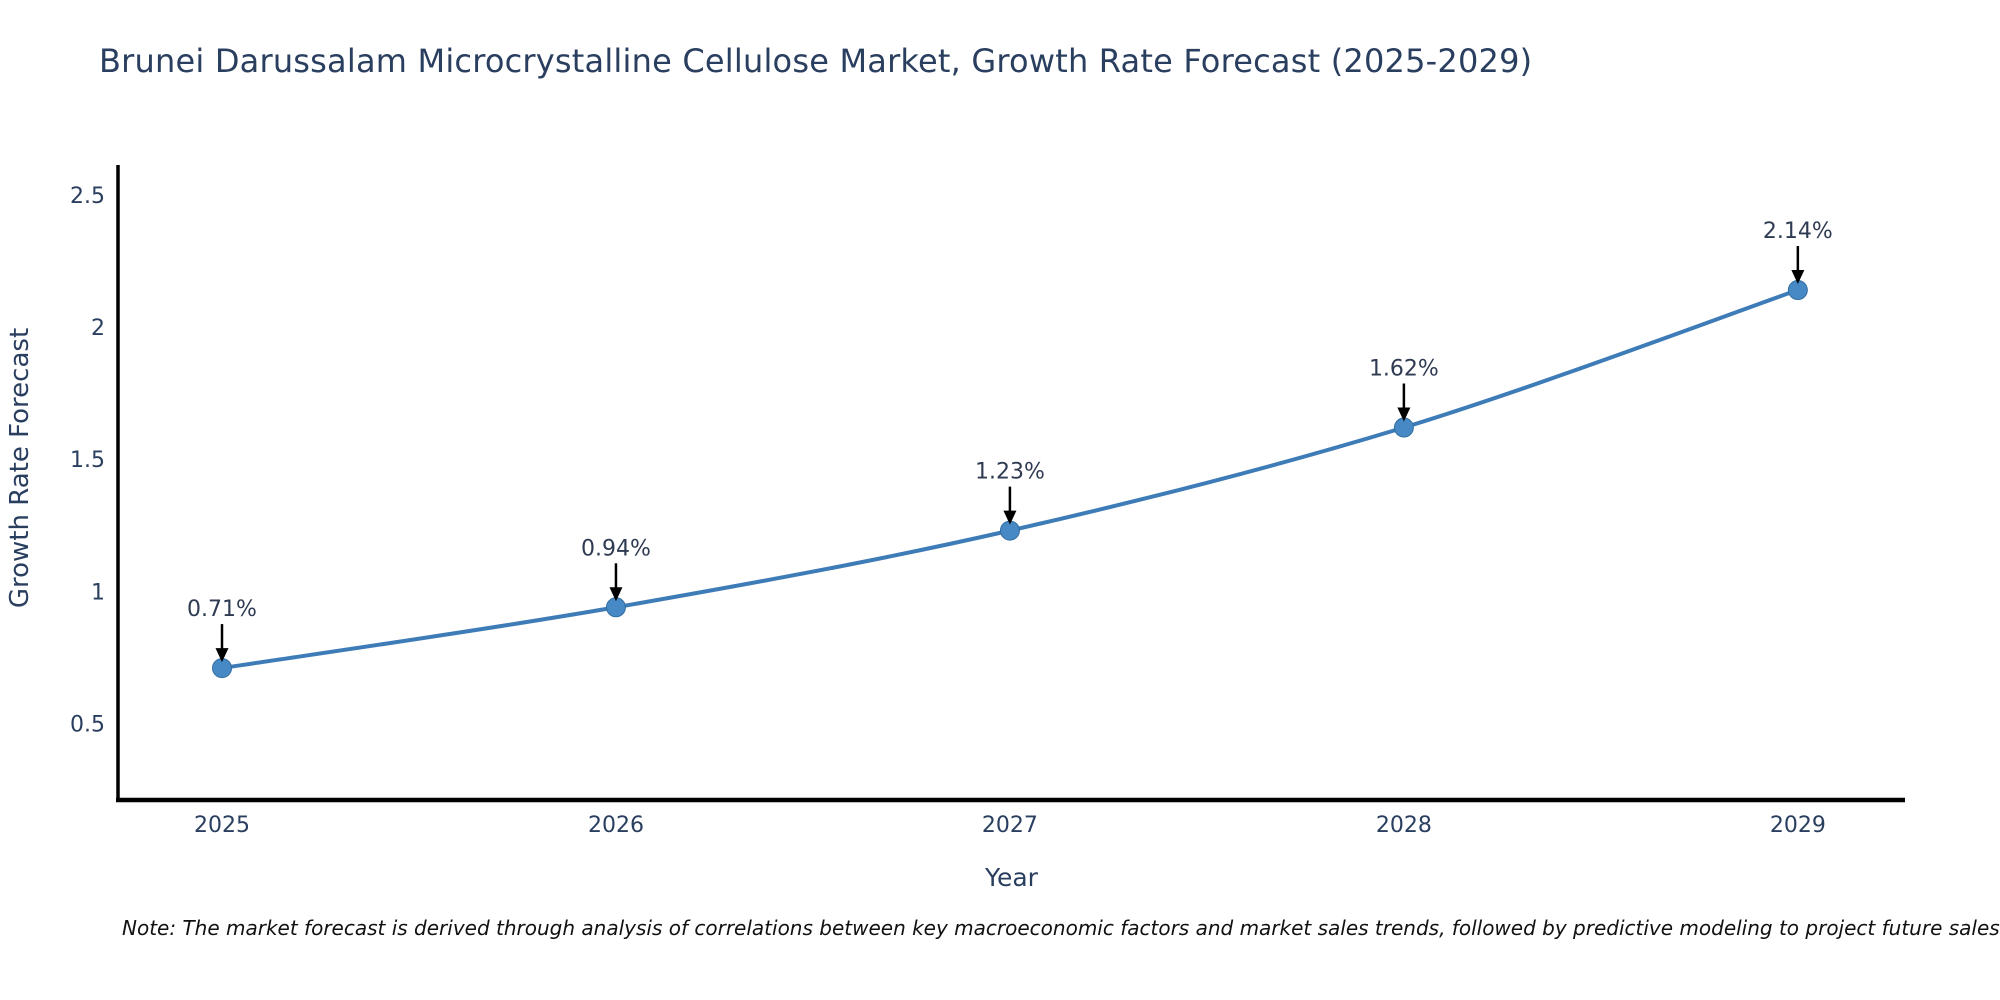 The width and height of the screenshot is (2000, 1000). I want to click on x-tick-label: 2027, so click(1010, 825).